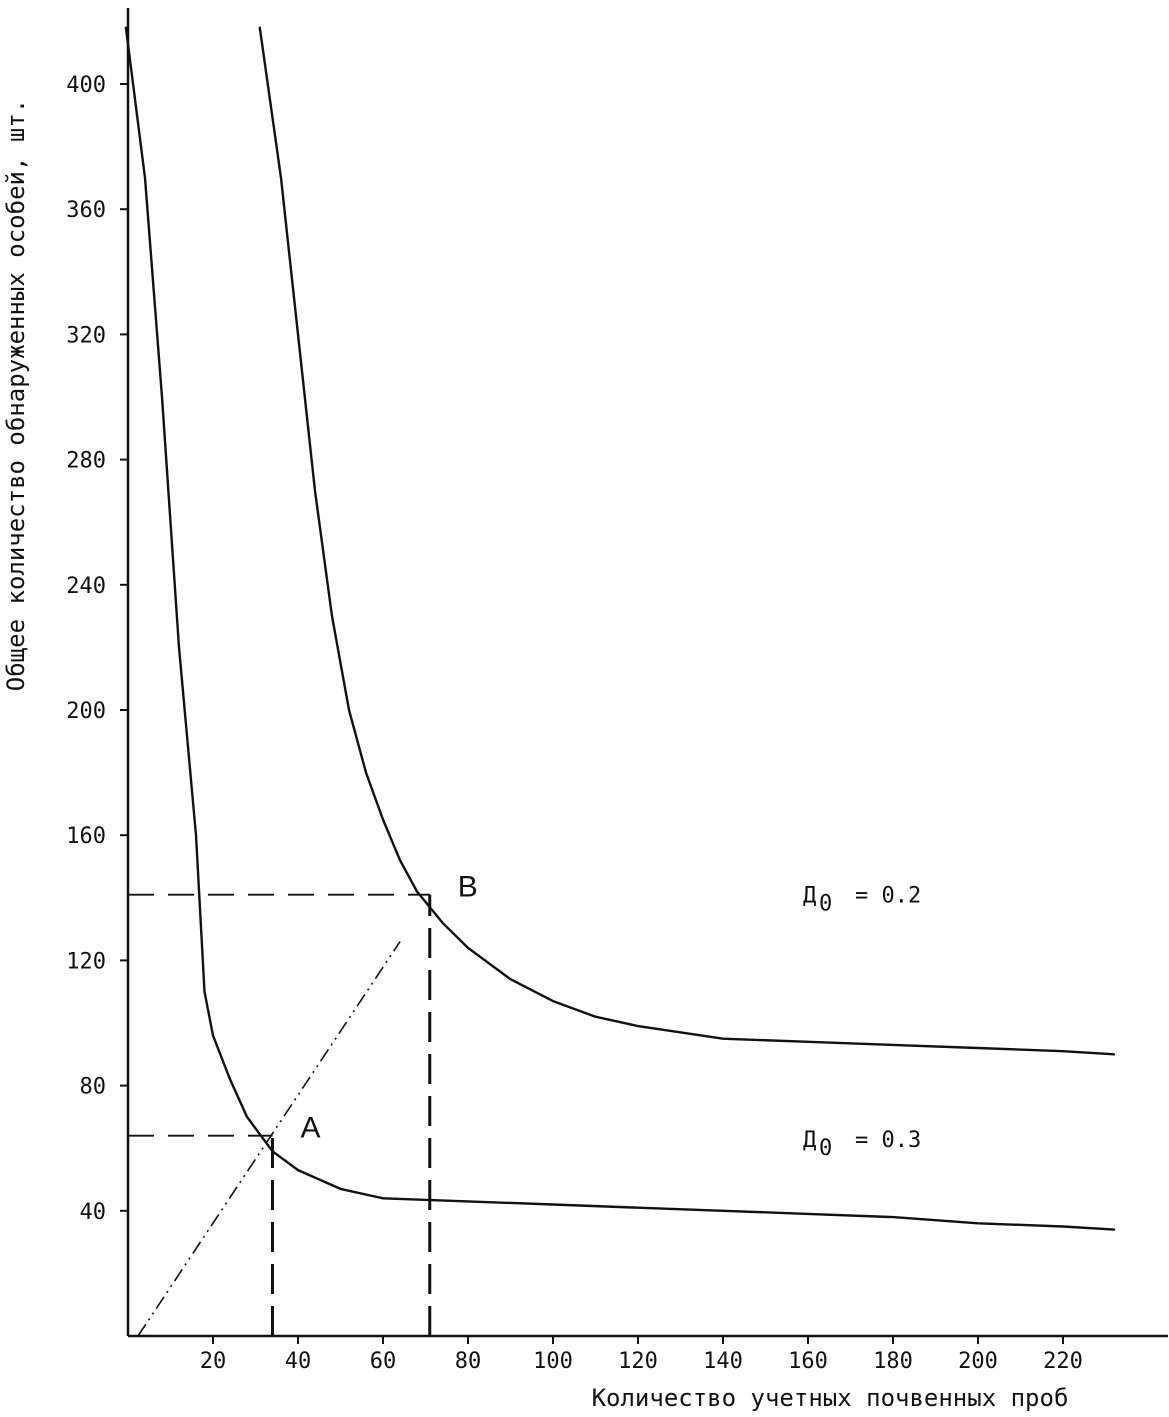 The width and height of the screenshot is (1169, 1417). What do you see at coordinates (86, 461) in the screenshot?
I see `y-tick-label: 280` at bounding box center [86, 461].